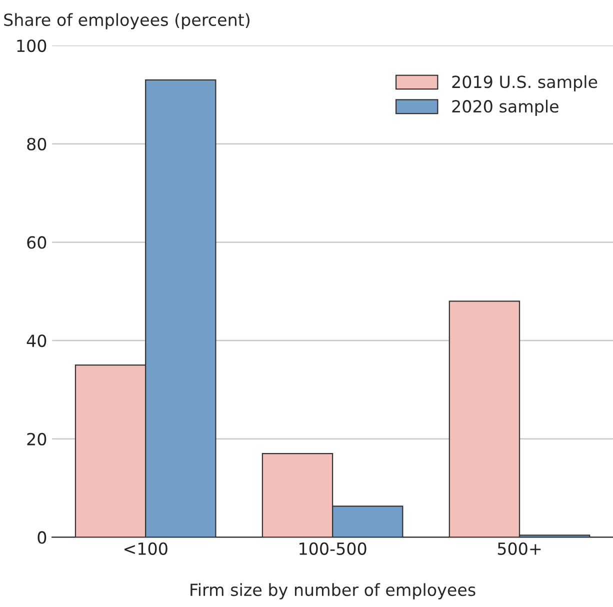  Describe the element at coordinates (333, 548) in the screenshot. I see `x-tick-label: 100-500` at that location.